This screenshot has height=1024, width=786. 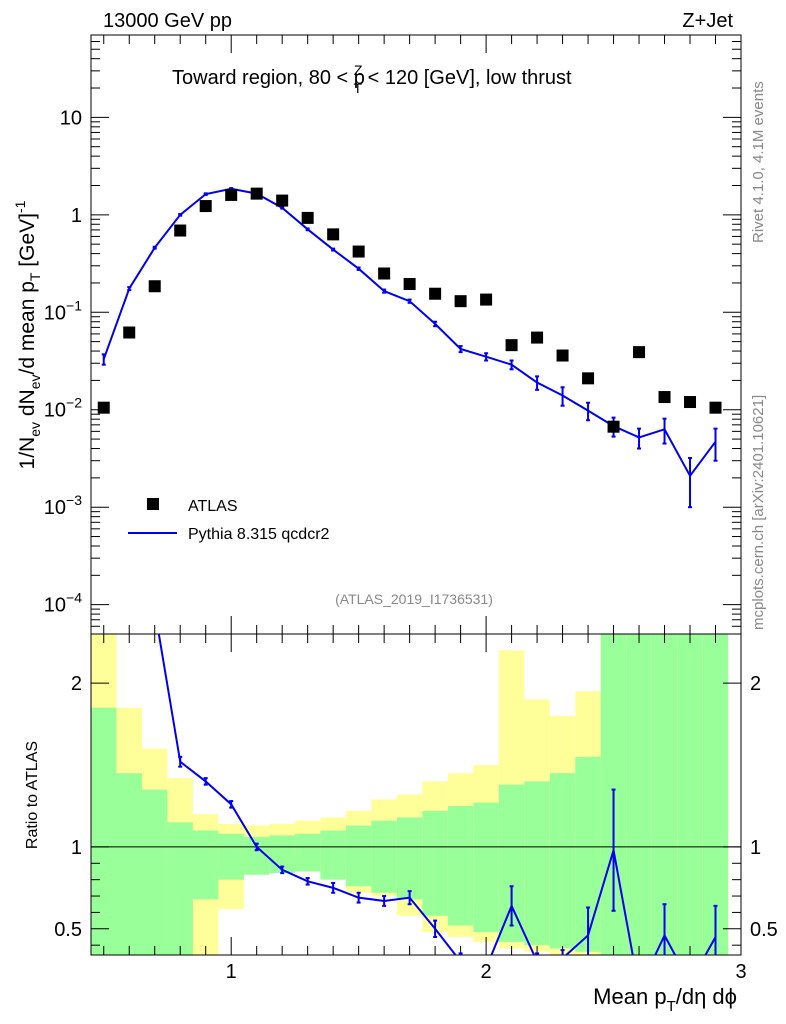 What do you see at coordinates (76, 684) in the screenshot?
I see `ratio-y-tick-label-left: 2` at bounding box center [76, 684].